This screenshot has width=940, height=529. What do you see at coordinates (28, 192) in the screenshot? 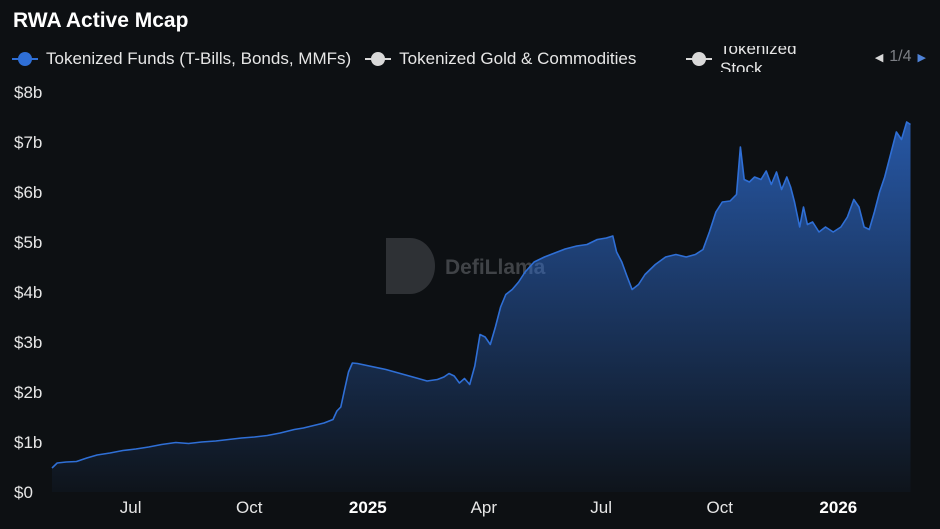
I see `y-tick-label: $6b` at bounding box center [28, 192].